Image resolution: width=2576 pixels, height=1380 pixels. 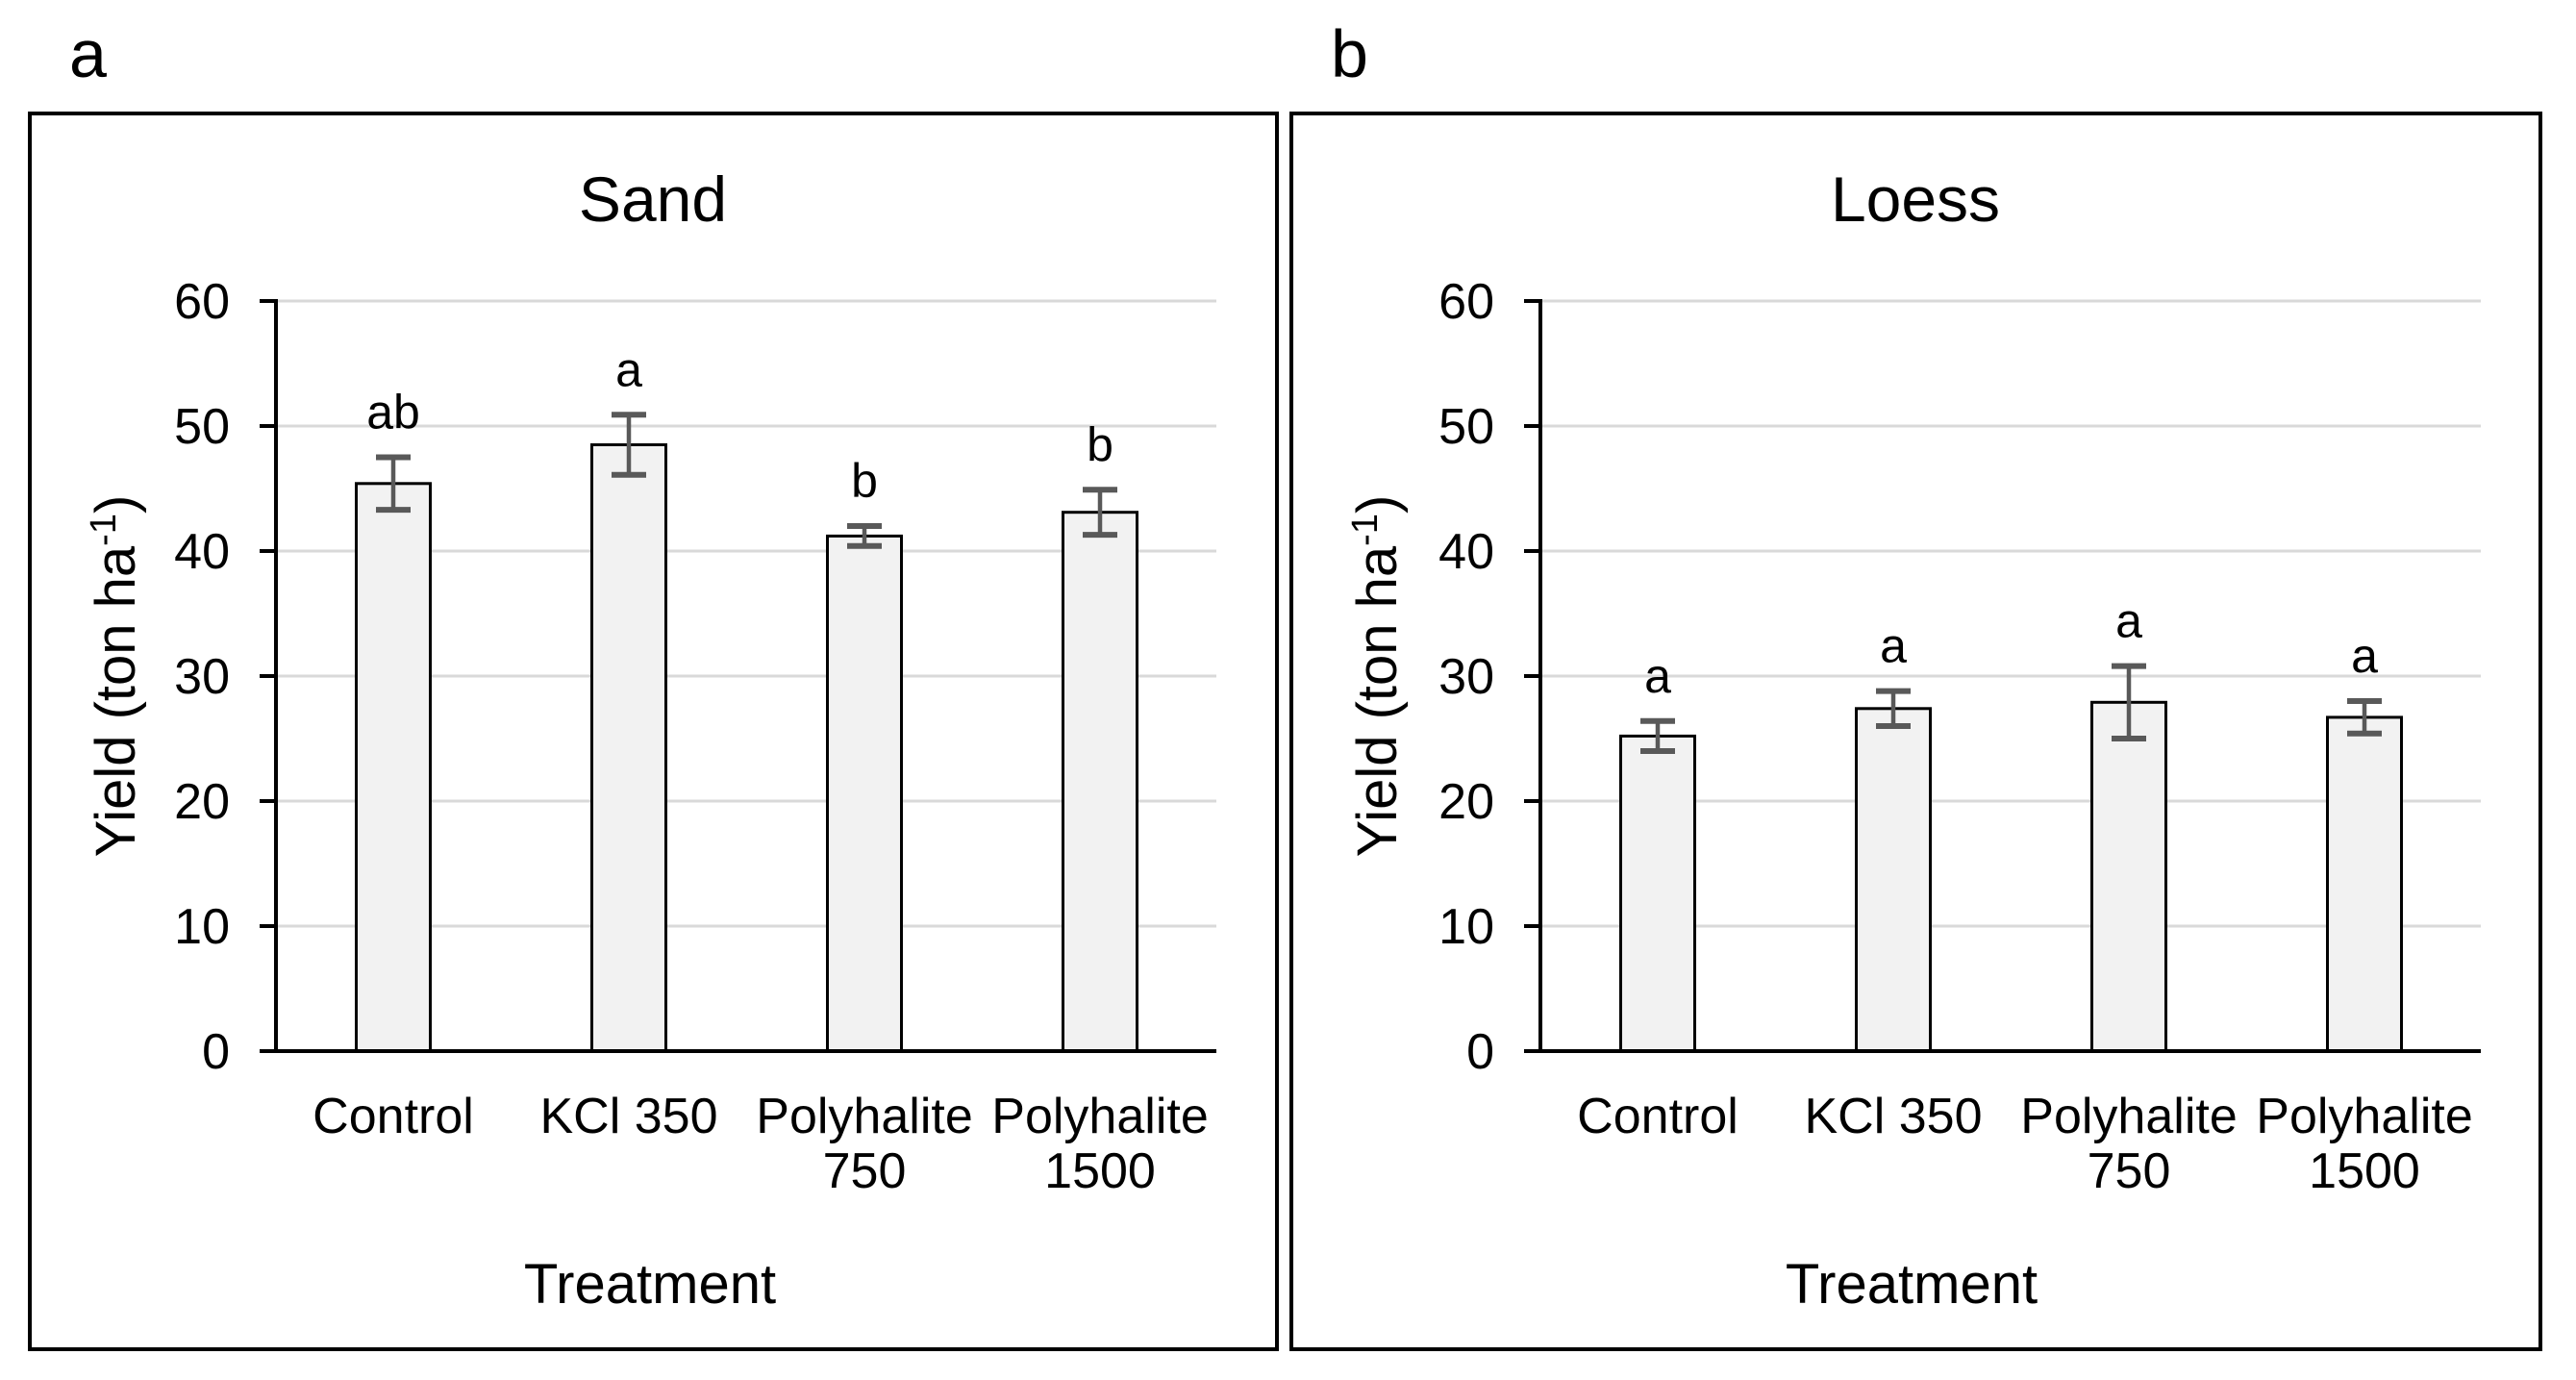 I want to click on panel-label-b: b, so click(x=1349, y=53).